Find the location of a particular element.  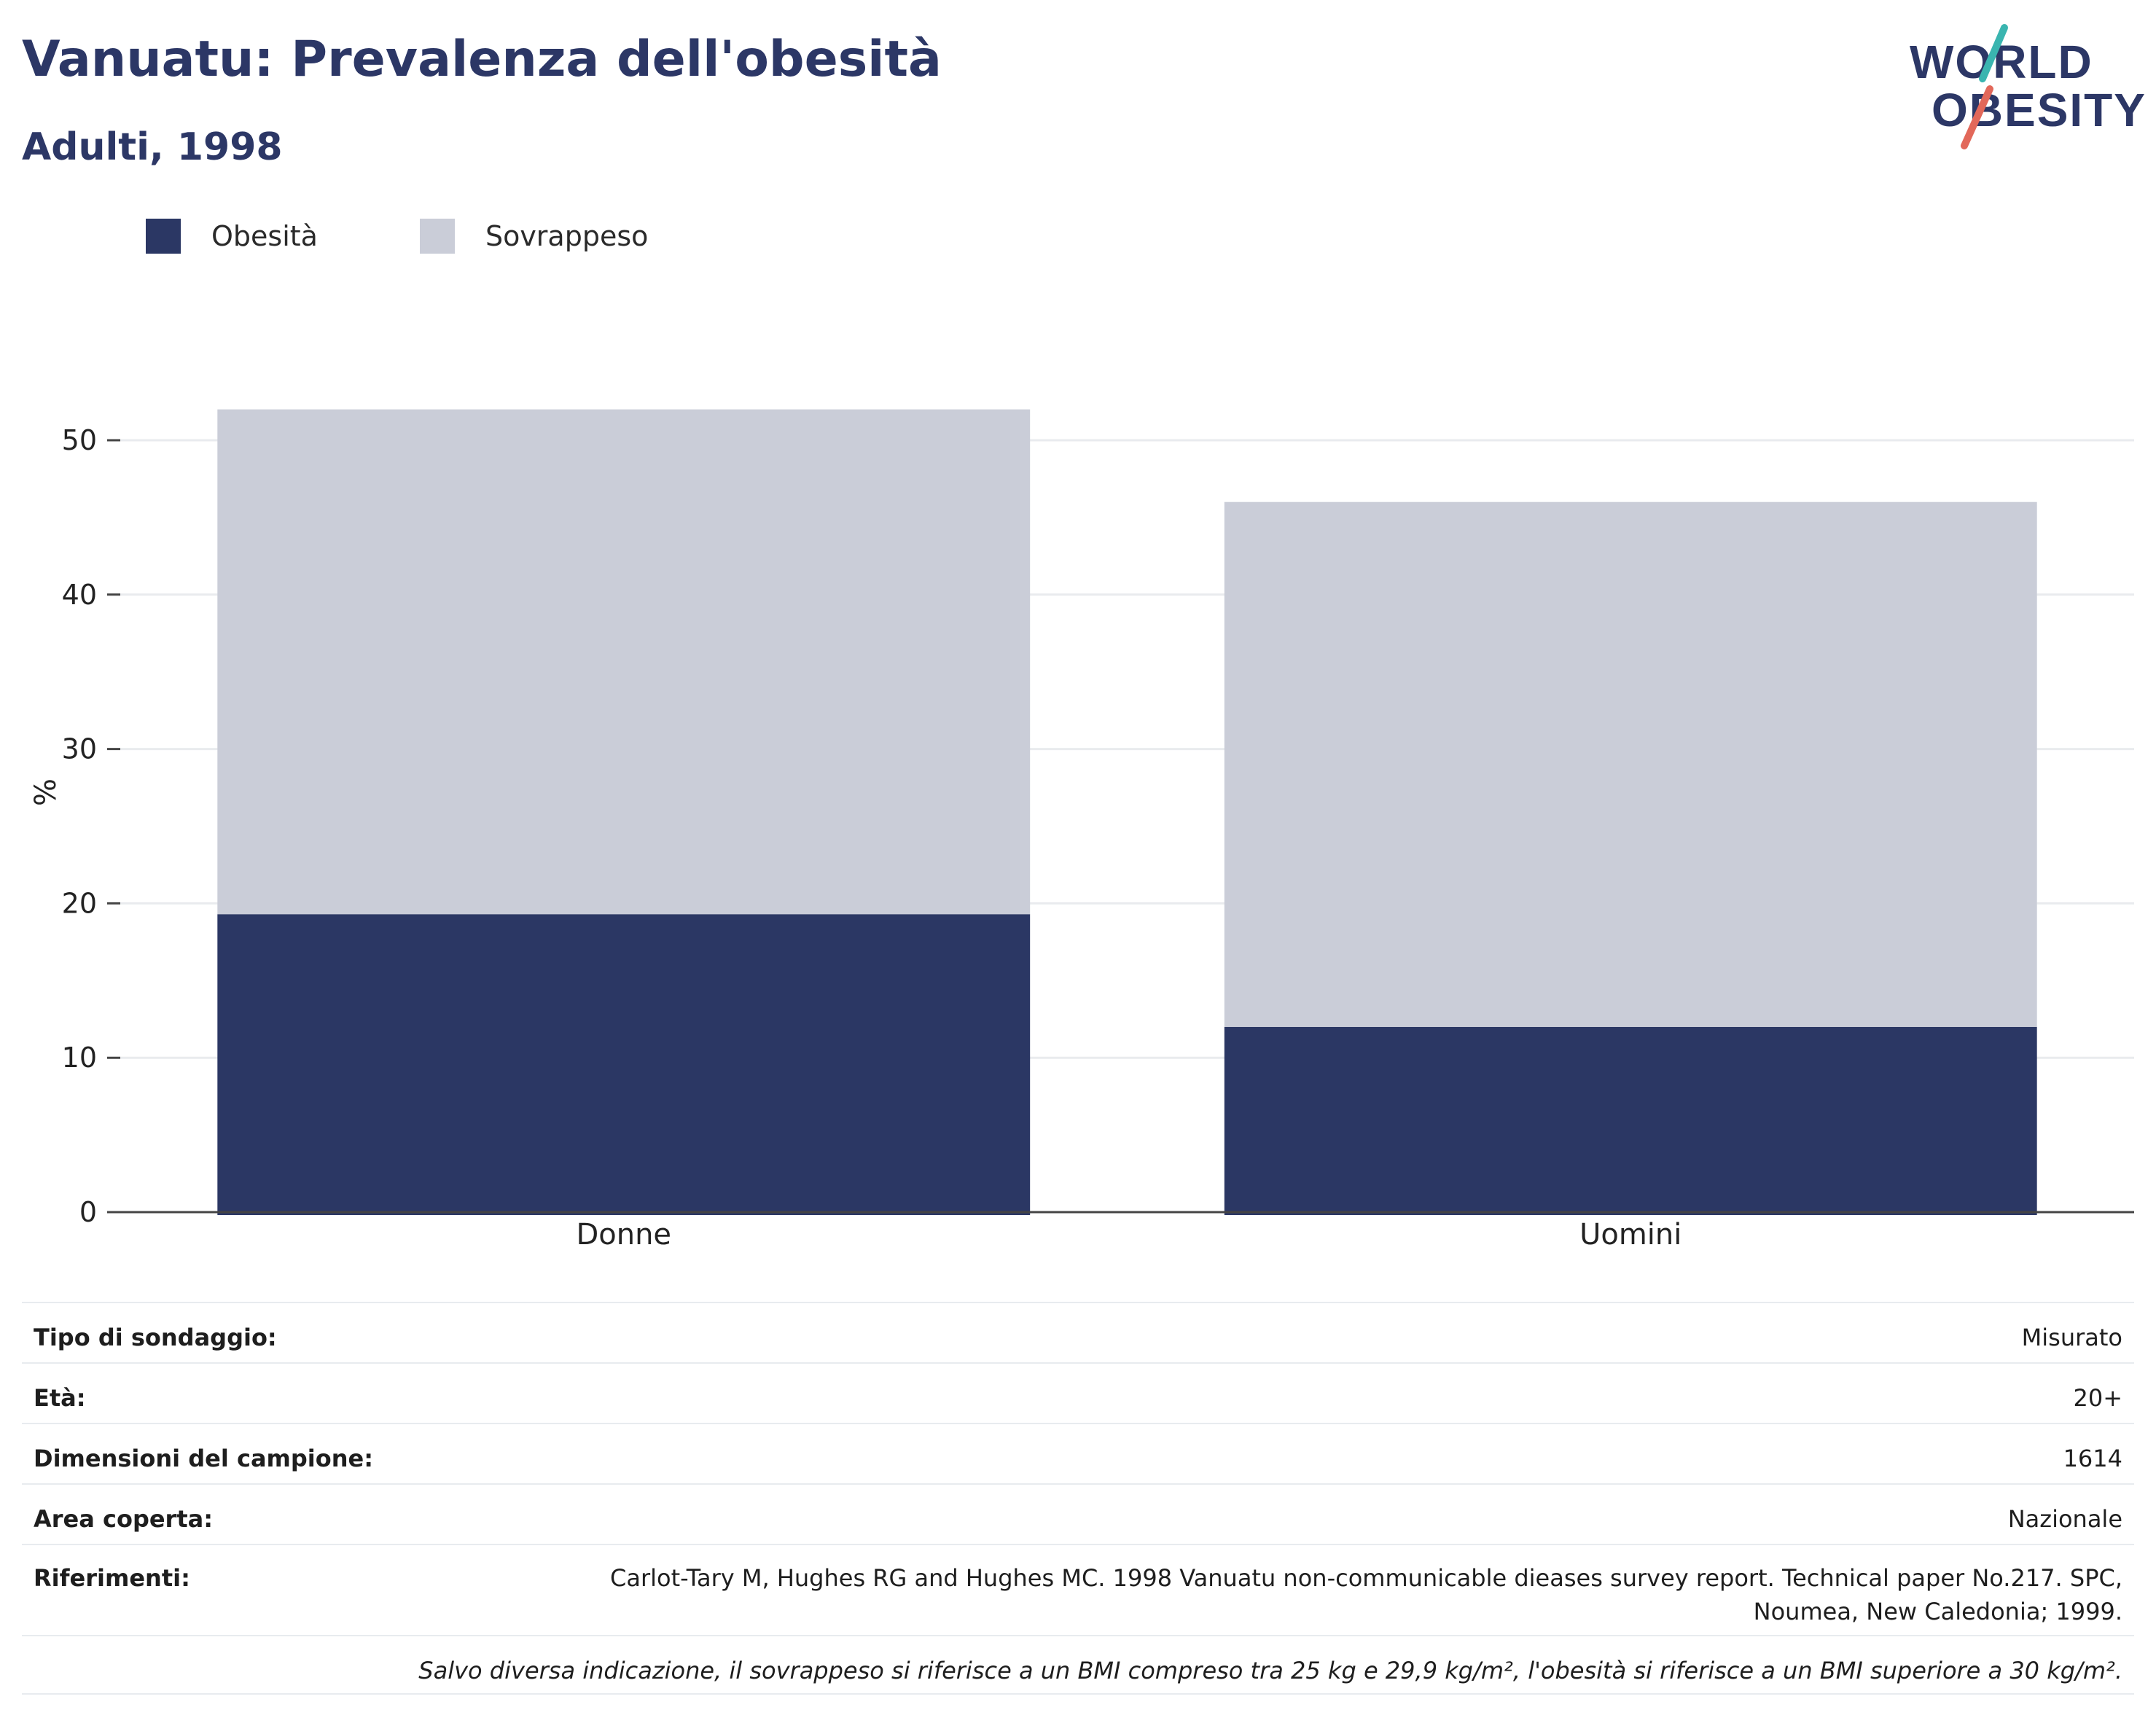

legend-swatch-obesity is located at coordinates (163, 236).